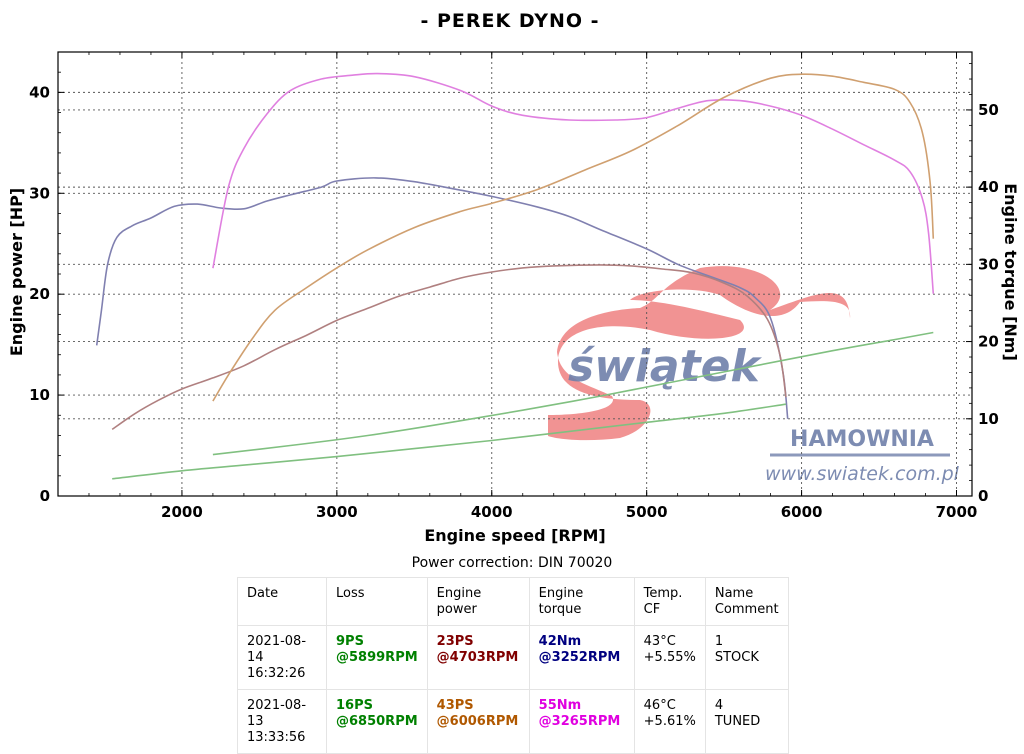  Describe the element at coordinates (377, 601) in the screenshot. I see `header-loss: Loss` at that location.